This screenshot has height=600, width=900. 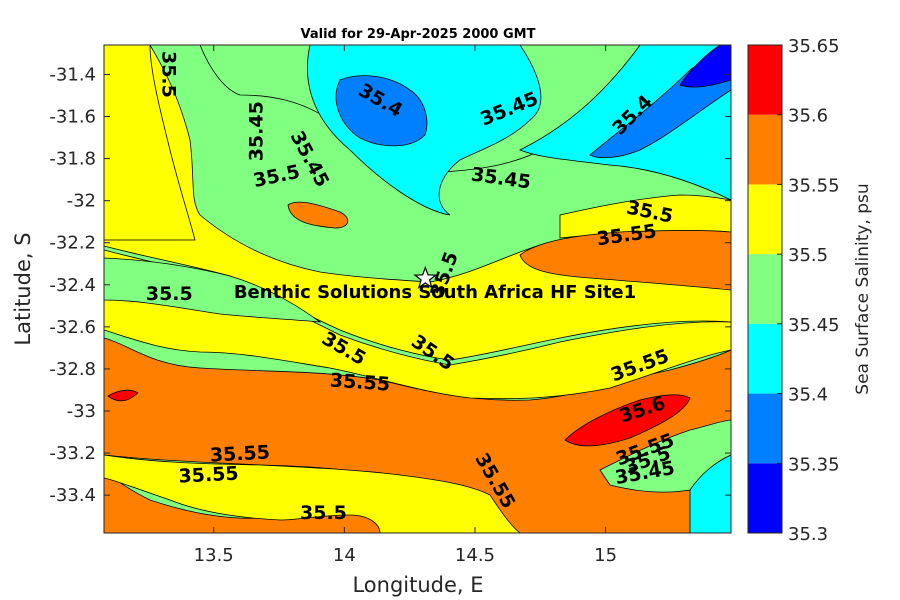 What do you see at coordinates (814, 185) in the screenshot?
I see `colorbar-tick-label: 35.55` at bounding box center [814, 185].